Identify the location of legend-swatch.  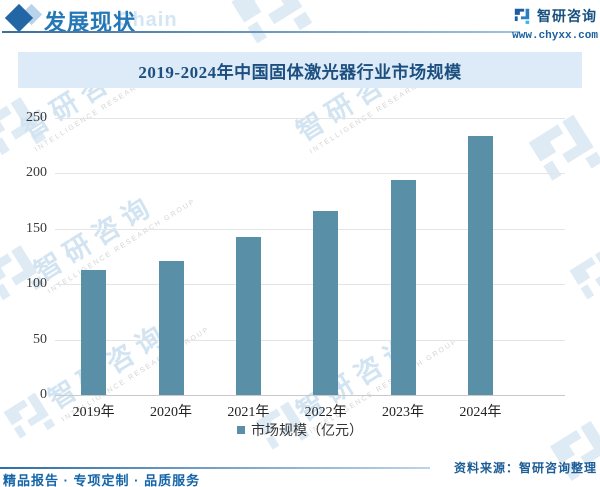
(241, 430).